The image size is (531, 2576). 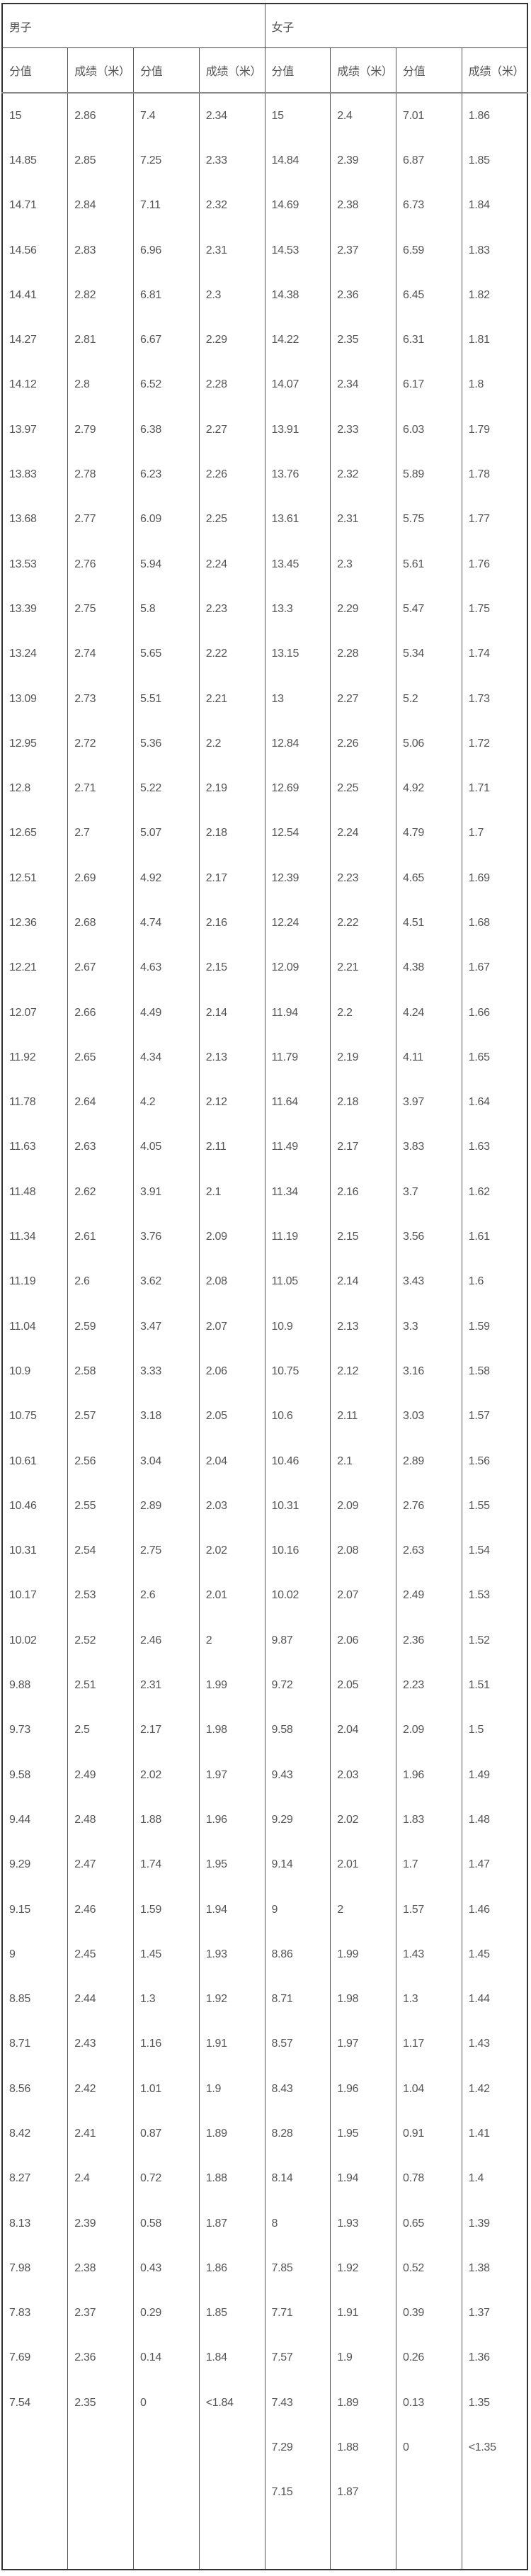 What do you see at coordinates (232, 1282) in the screenshot?
I see `male-result-2-cell: 2.08` at bounding box center [232, 1282].